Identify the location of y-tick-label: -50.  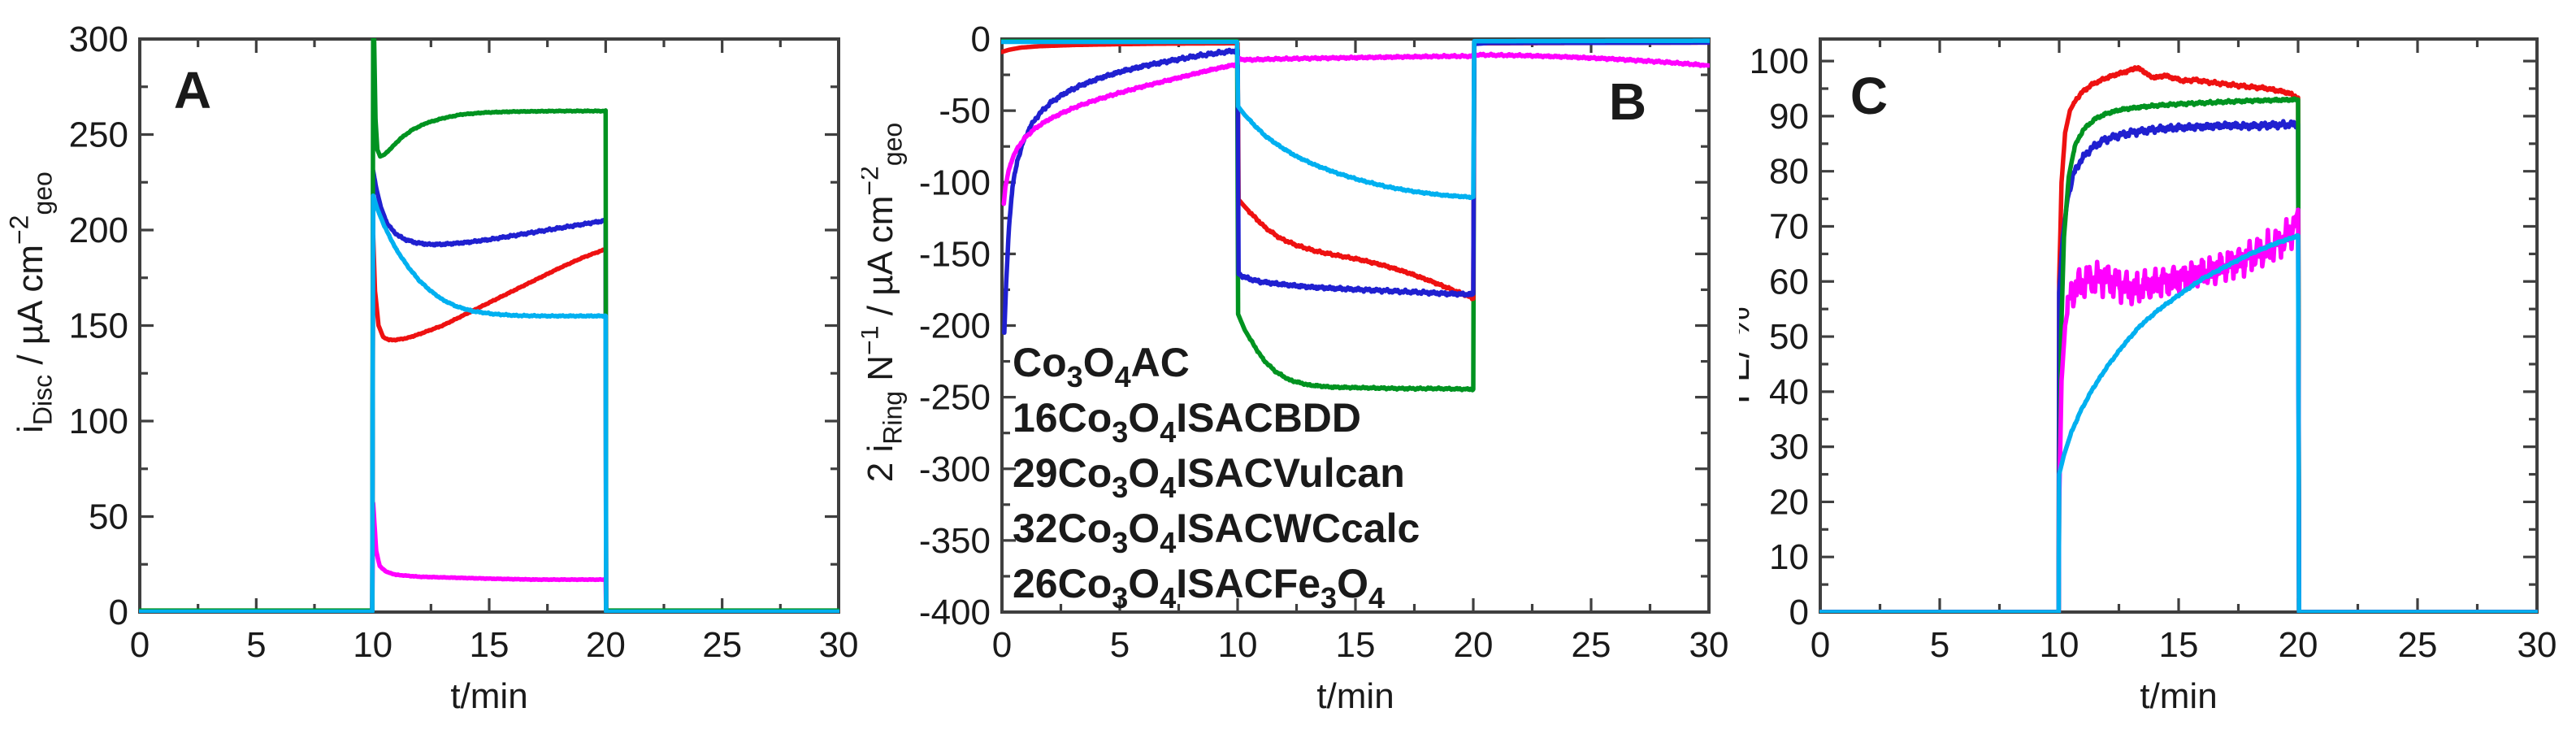
(965, 111).